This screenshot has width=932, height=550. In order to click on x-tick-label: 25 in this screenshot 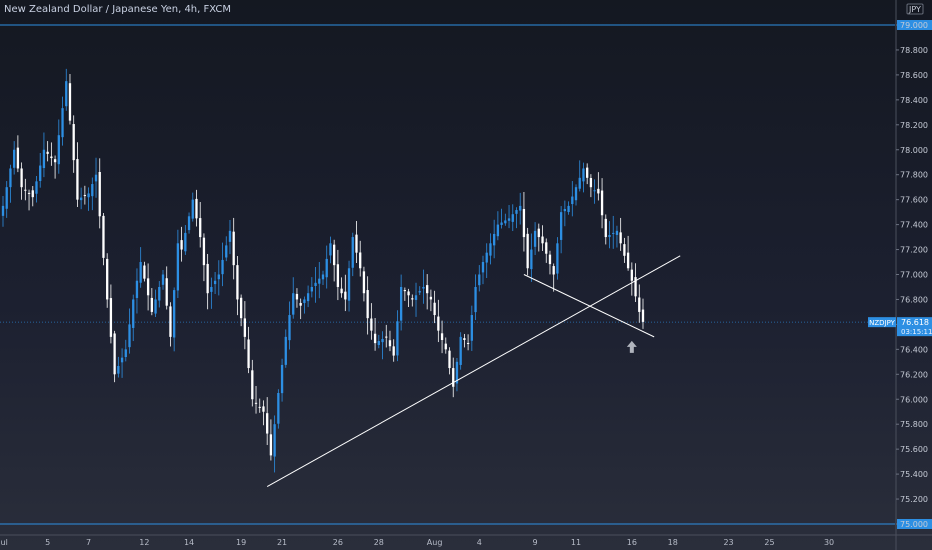, I will do `click(769, 542)`.